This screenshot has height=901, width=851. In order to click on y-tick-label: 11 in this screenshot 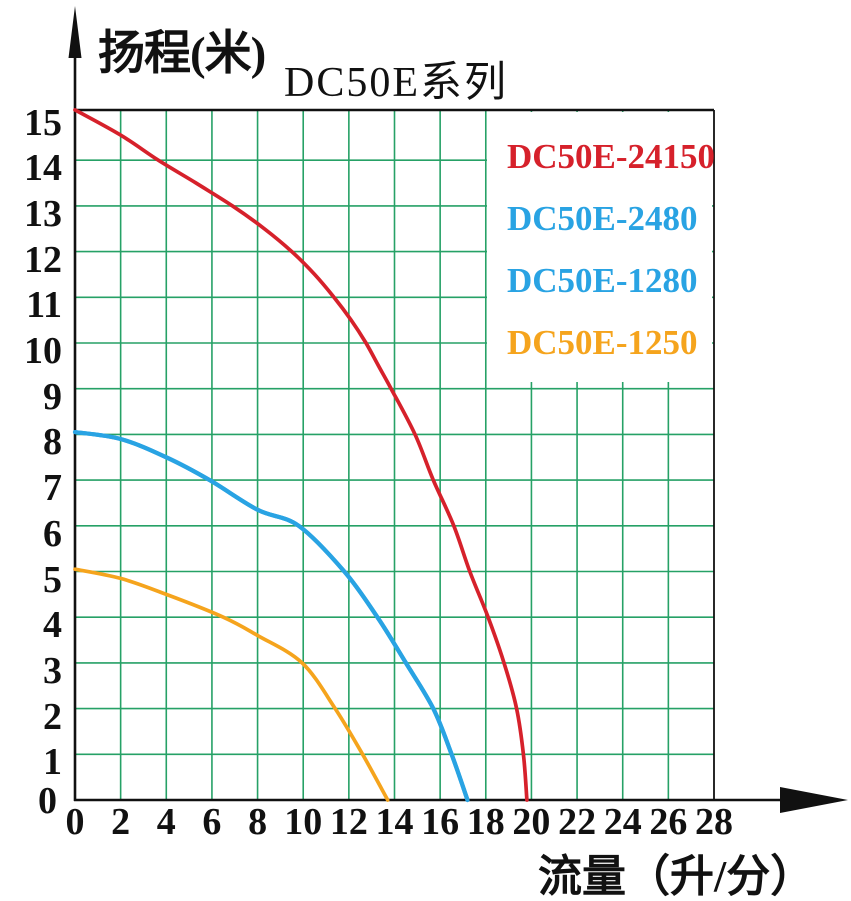, I will do `click(44, 305)`.